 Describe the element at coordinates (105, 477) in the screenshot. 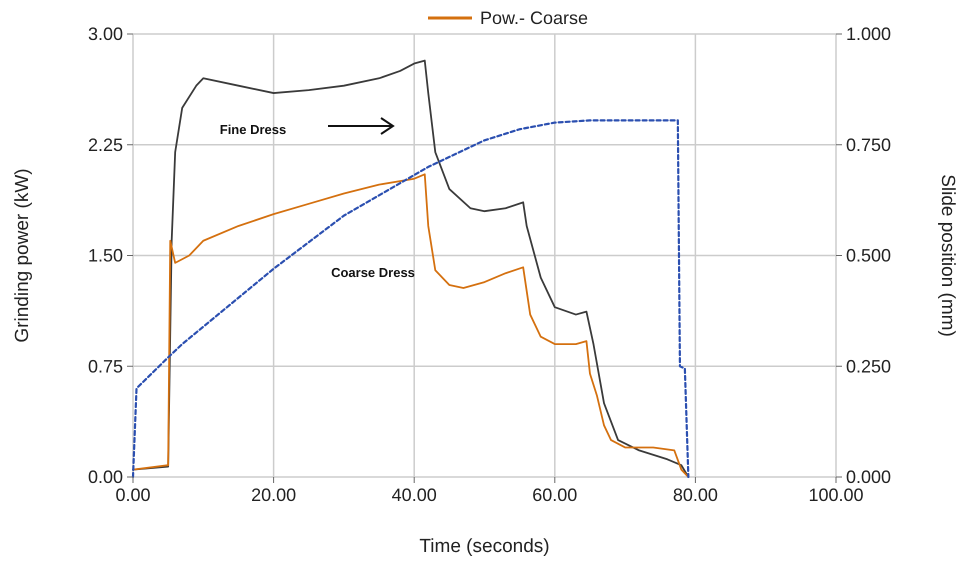

I see `y-tick-label: 0.00` at that location.